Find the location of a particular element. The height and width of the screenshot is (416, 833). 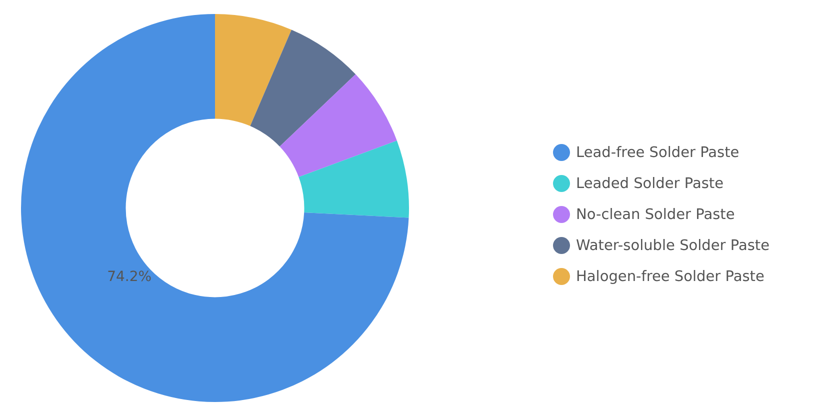

legend-label: Water-soluble Solder Paste is located at coordinates (673, 246).